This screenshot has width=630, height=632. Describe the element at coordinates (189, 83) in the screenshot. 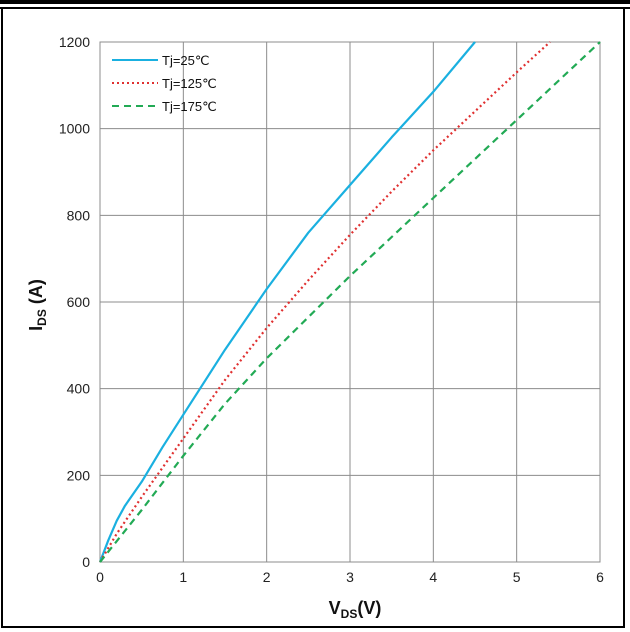

I see `legend-label-2: Tj=125℃` at that location.